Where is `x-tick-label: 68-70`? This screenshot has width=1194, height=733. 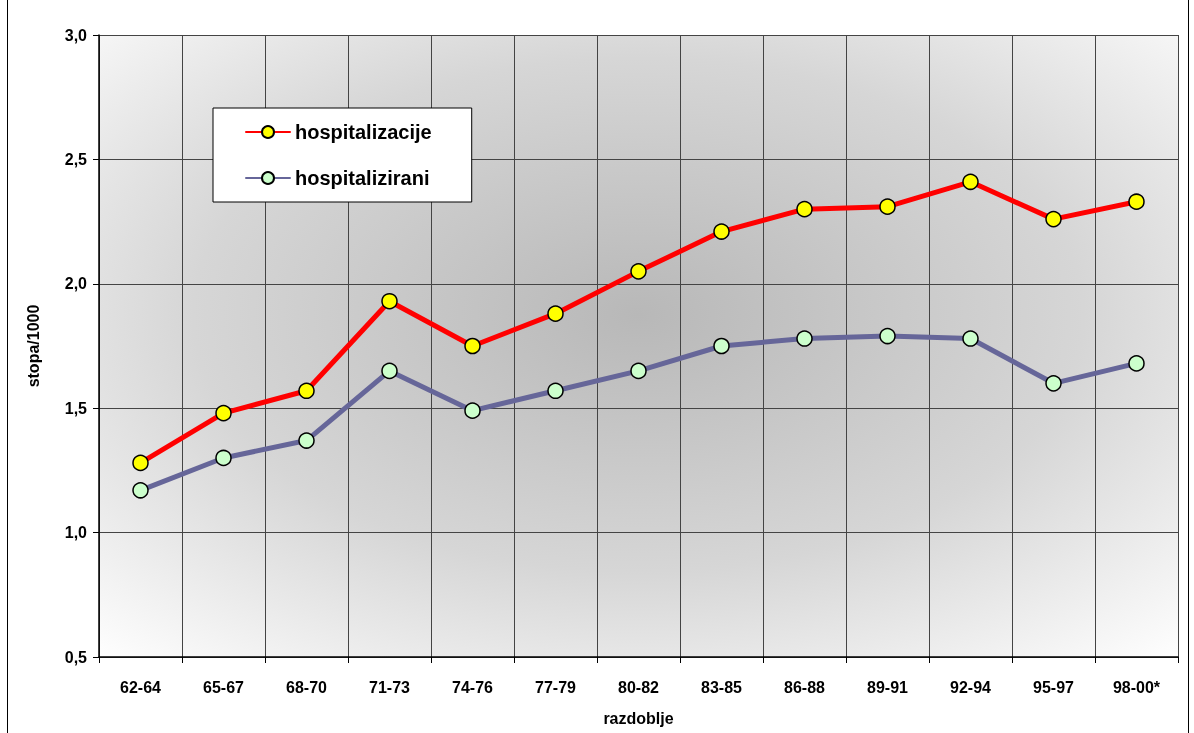 x-tick-label: 68-70 is located at coordinates (307, 687).